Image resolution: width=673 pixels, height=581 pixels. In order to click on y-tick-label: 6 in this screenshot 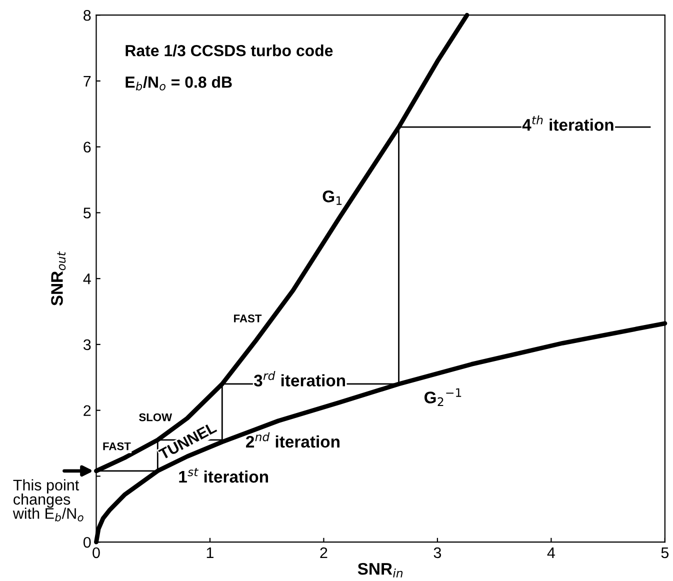, I will do `click(87, 147)`.